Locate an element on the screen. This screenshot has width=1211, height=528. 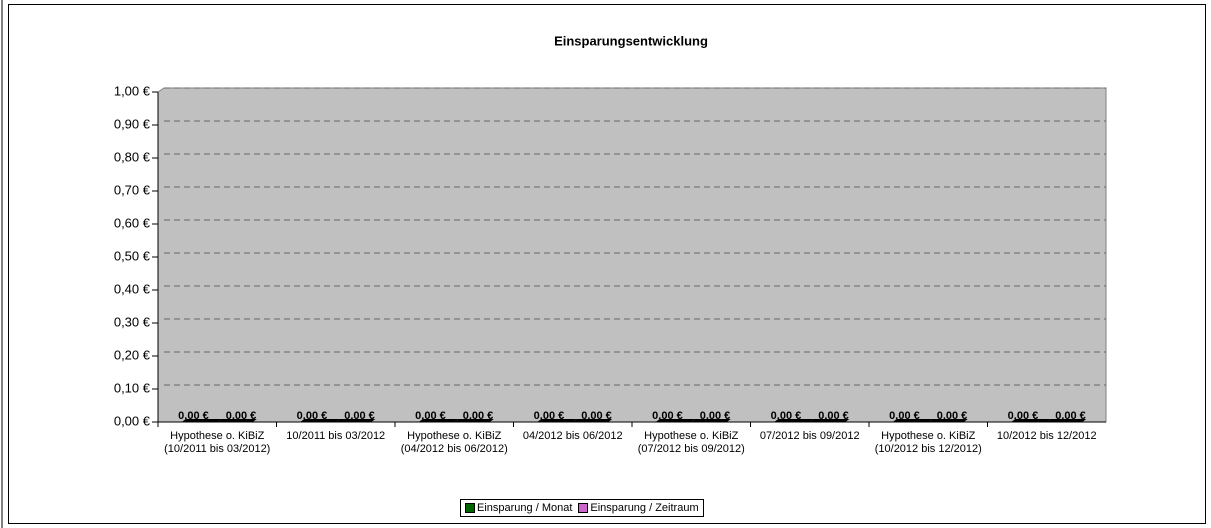
y-tick-label: 0,20 € is located at coordinates (132, 354).